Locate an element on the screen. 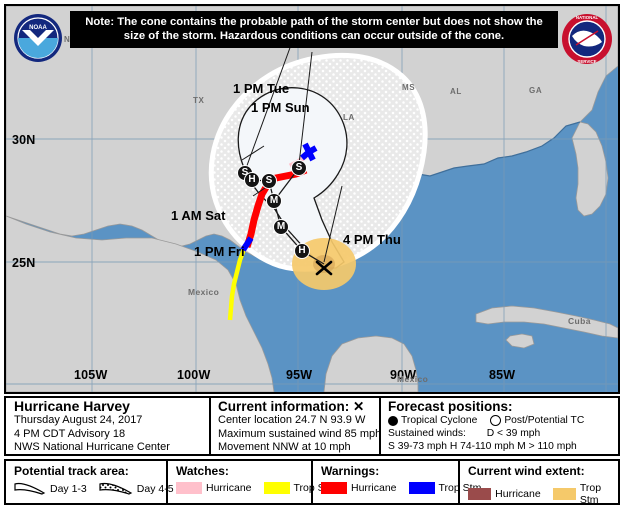 This screenshot has height=512, width=624. legend-warning-hurricane-label: Hurricane is located at coordinates (374, 488).